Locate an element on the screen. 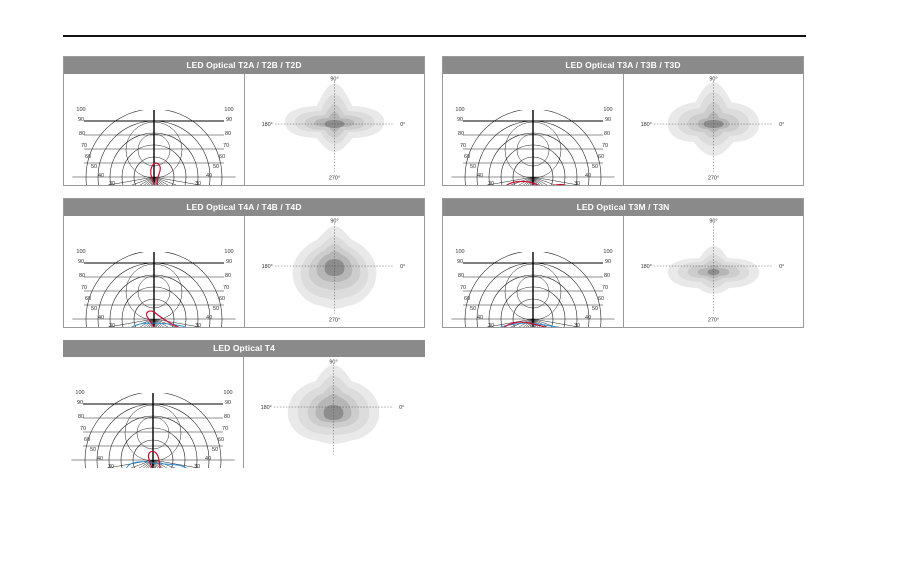  isolux-contour is located at coordinates (334, 267).